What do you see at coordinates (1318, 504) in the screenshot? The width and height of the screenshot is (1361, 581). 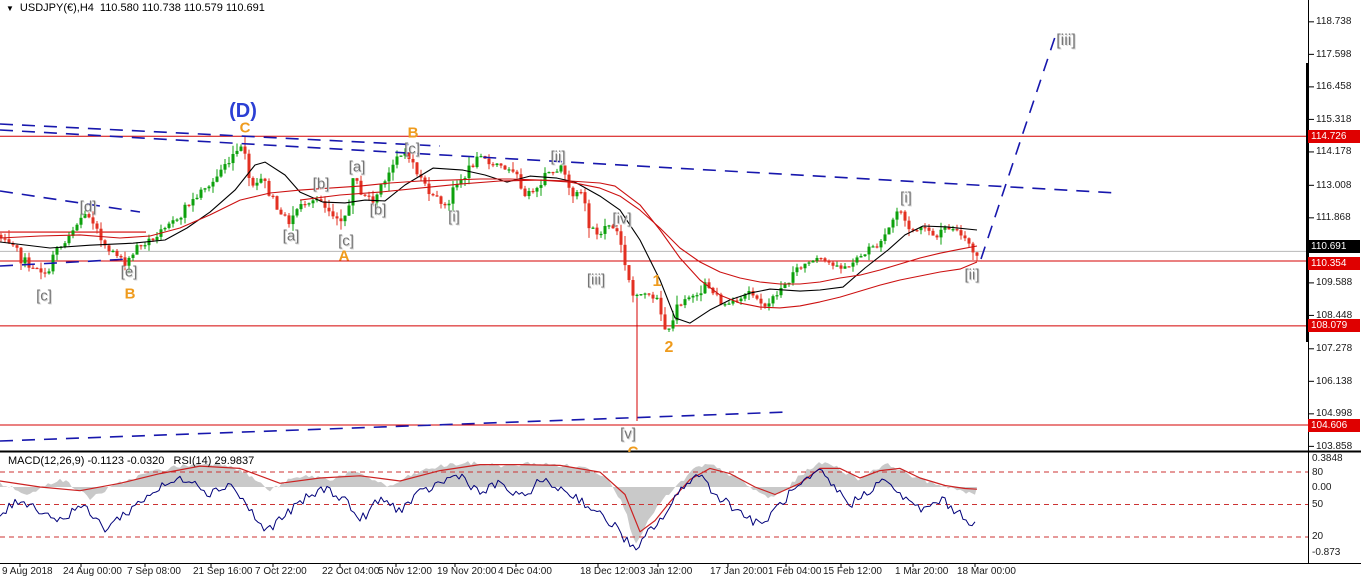 I see `indicator-tick-label: 50` at bounding box center [1318, 504].